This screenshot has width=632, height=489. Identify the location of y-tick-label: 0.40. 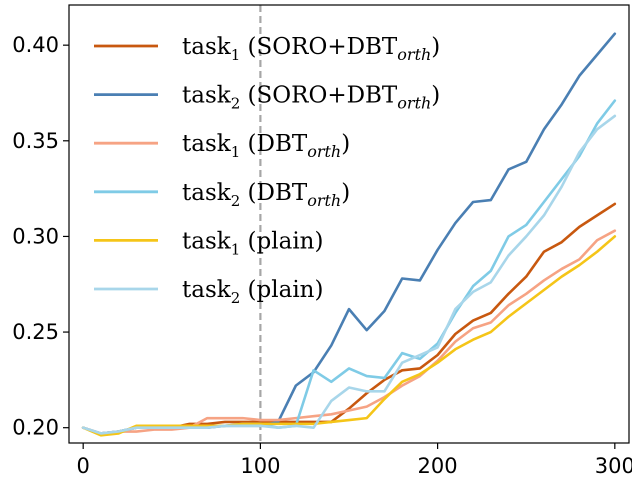
(35, 45).